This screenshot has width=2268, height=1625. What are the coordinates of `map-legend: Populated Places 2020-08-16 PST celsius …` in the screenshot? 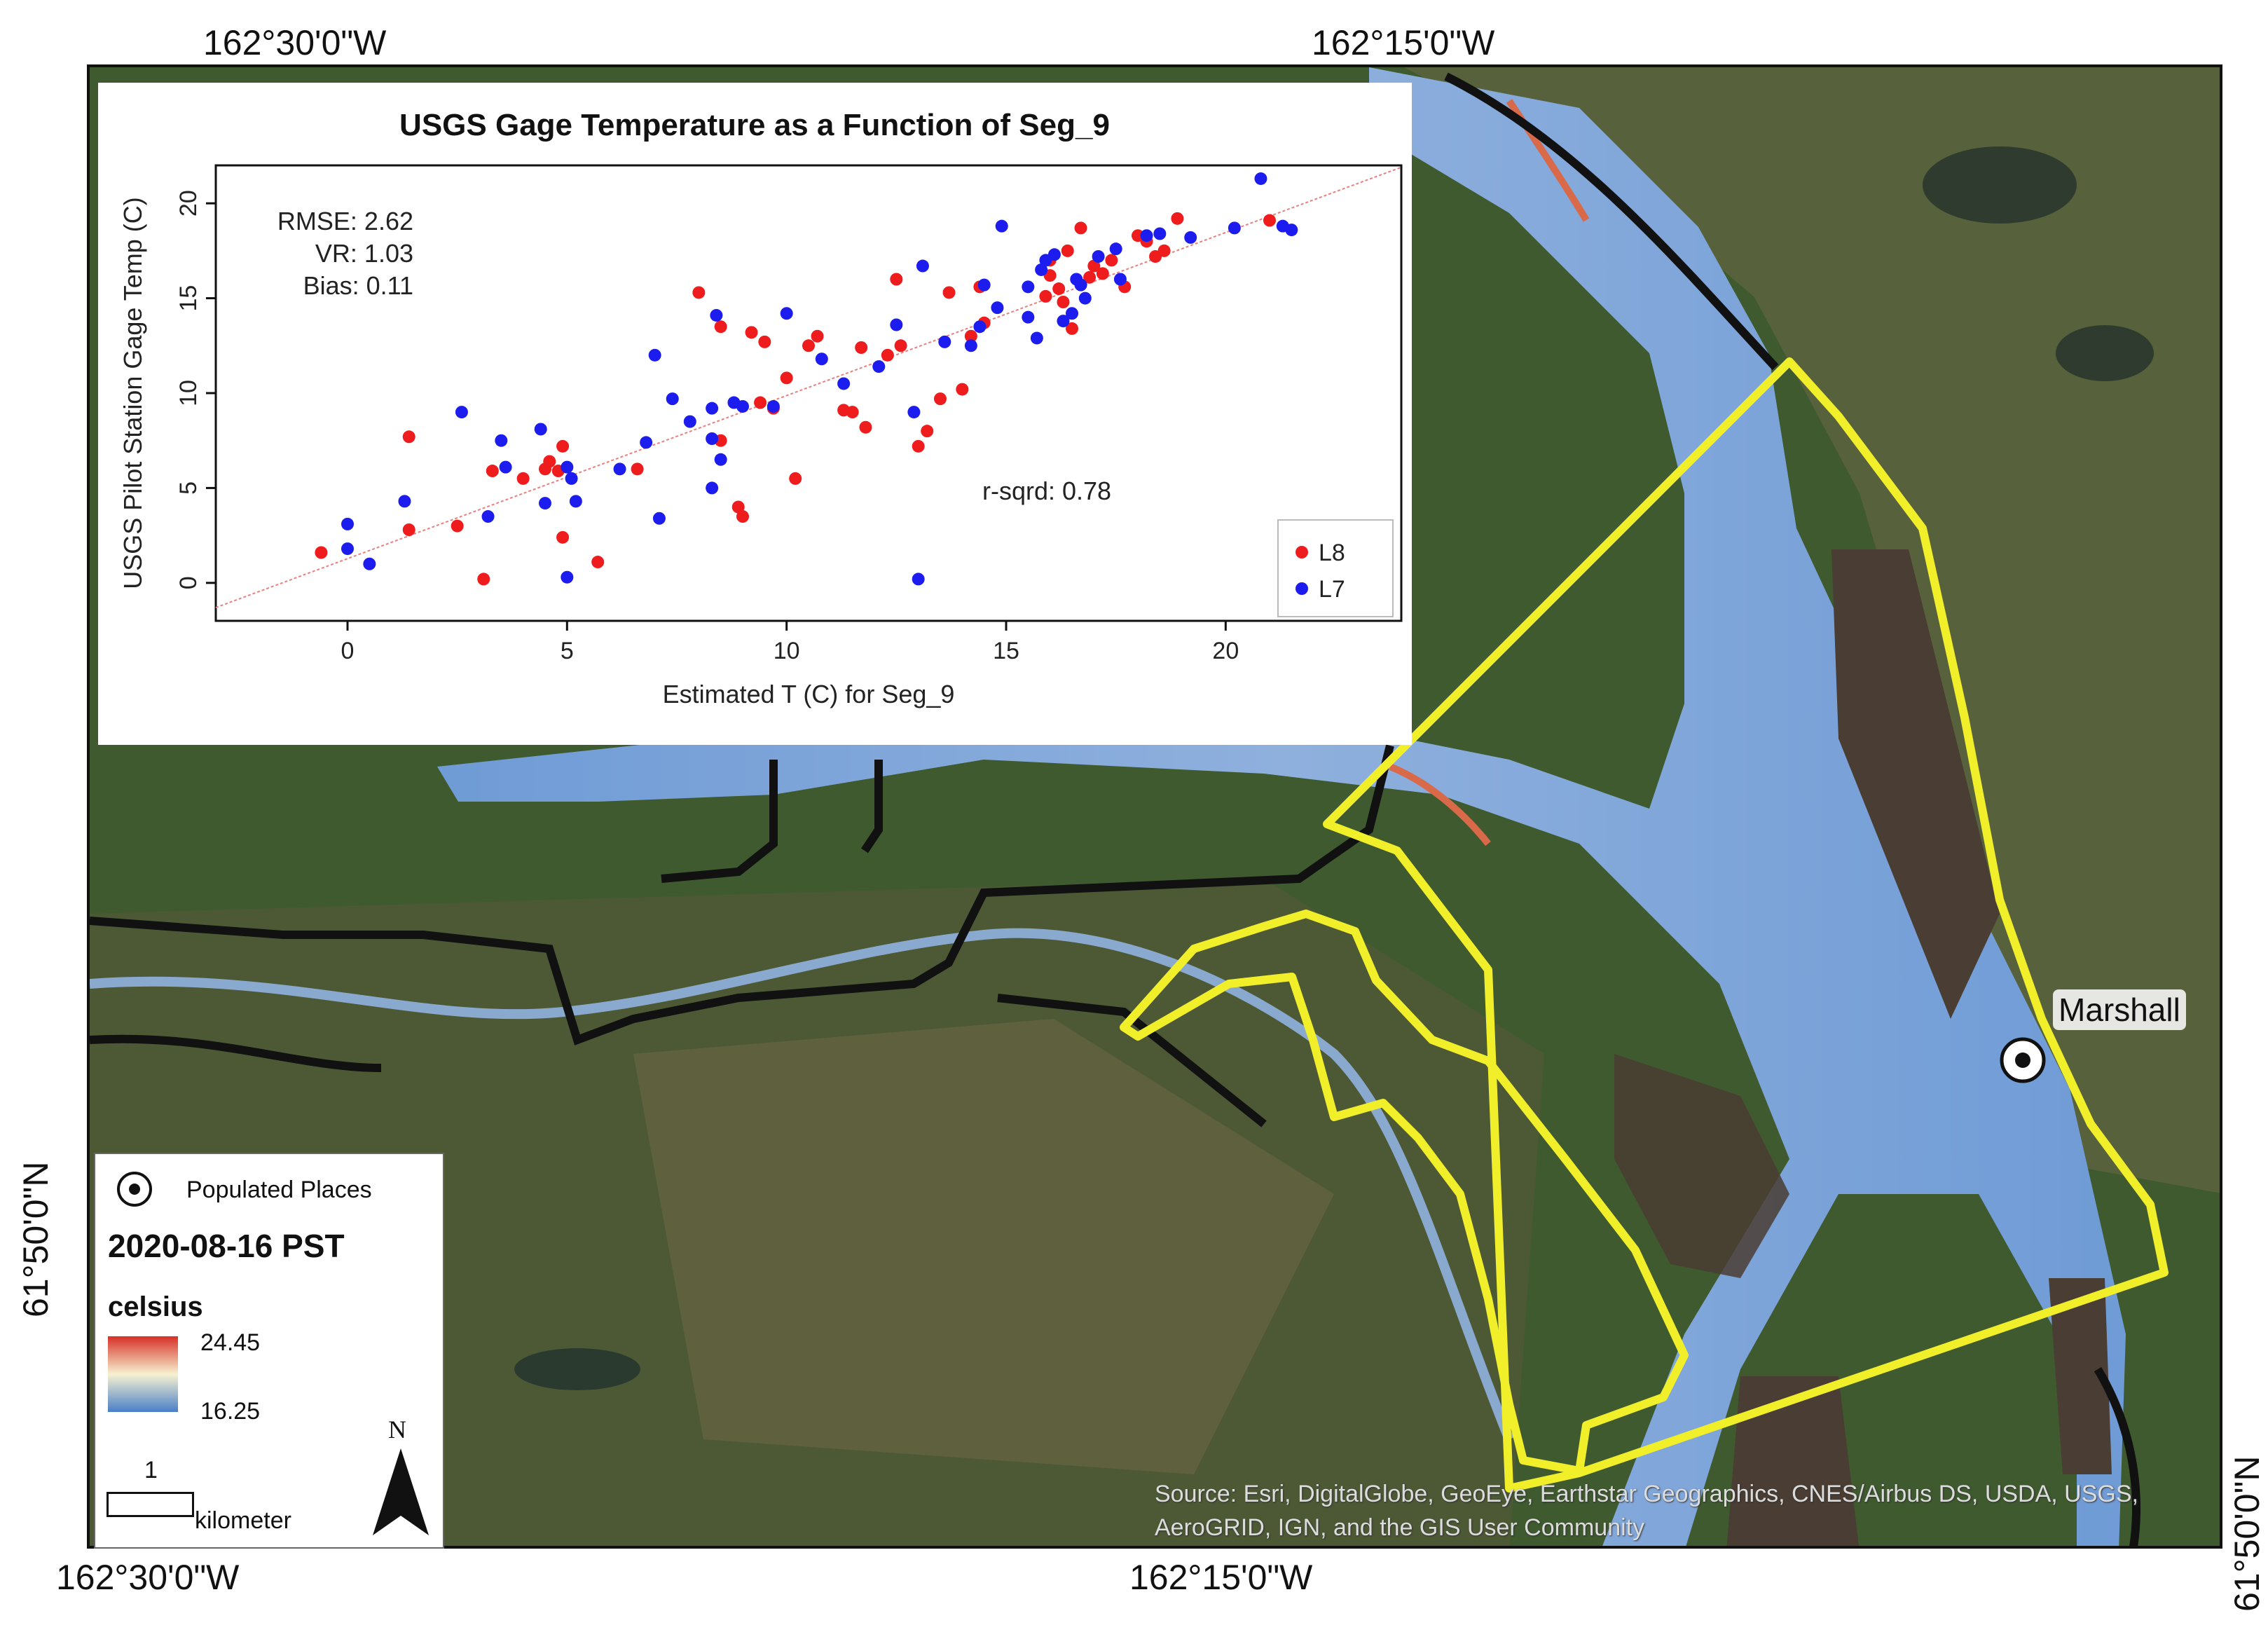 It's located at (269, 1351).